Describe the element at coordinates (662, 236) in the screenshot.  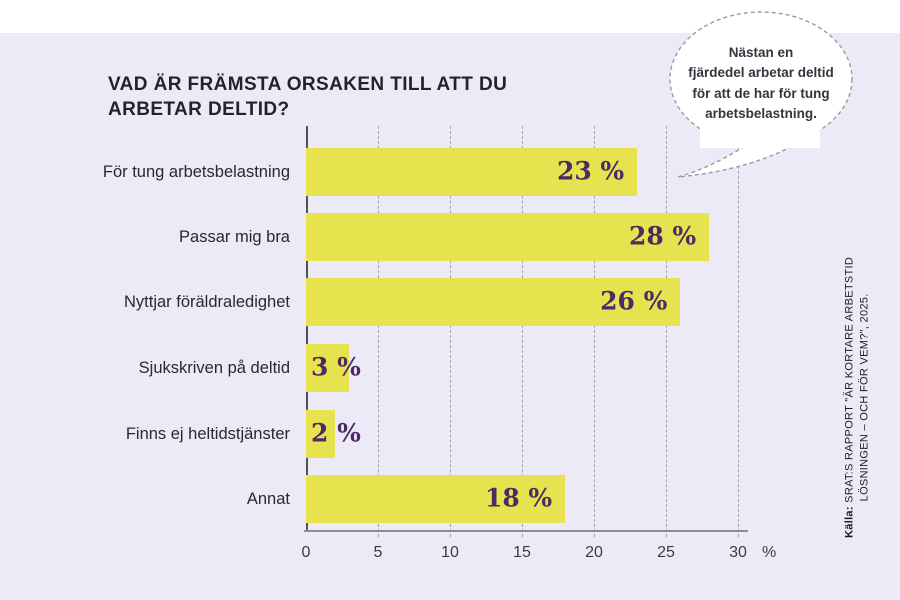
I see `value-label: 28 %` at that location.